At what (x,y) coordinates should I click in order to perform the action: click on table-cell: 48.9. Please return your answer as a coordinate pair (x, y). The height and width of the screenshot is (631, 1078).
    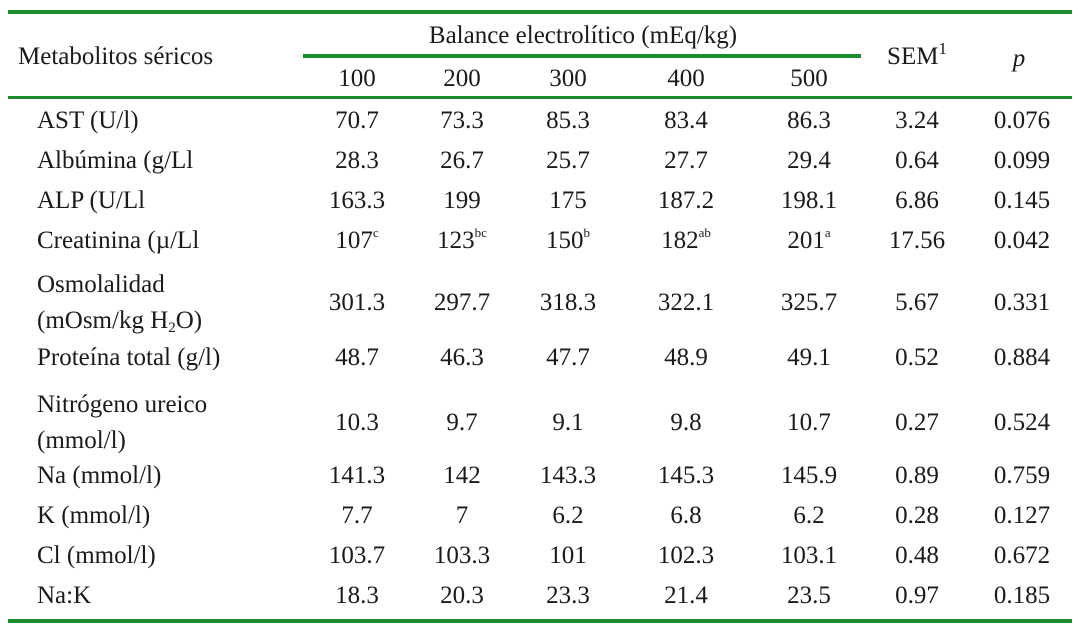
    Looking at the image, I should click on (686, 358).